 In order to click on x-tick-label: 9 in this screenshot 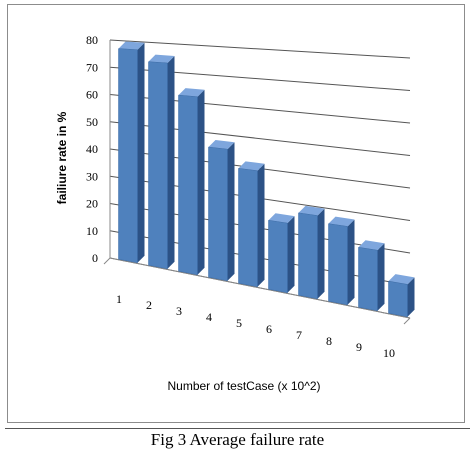, I will do `click(359, 347)`.